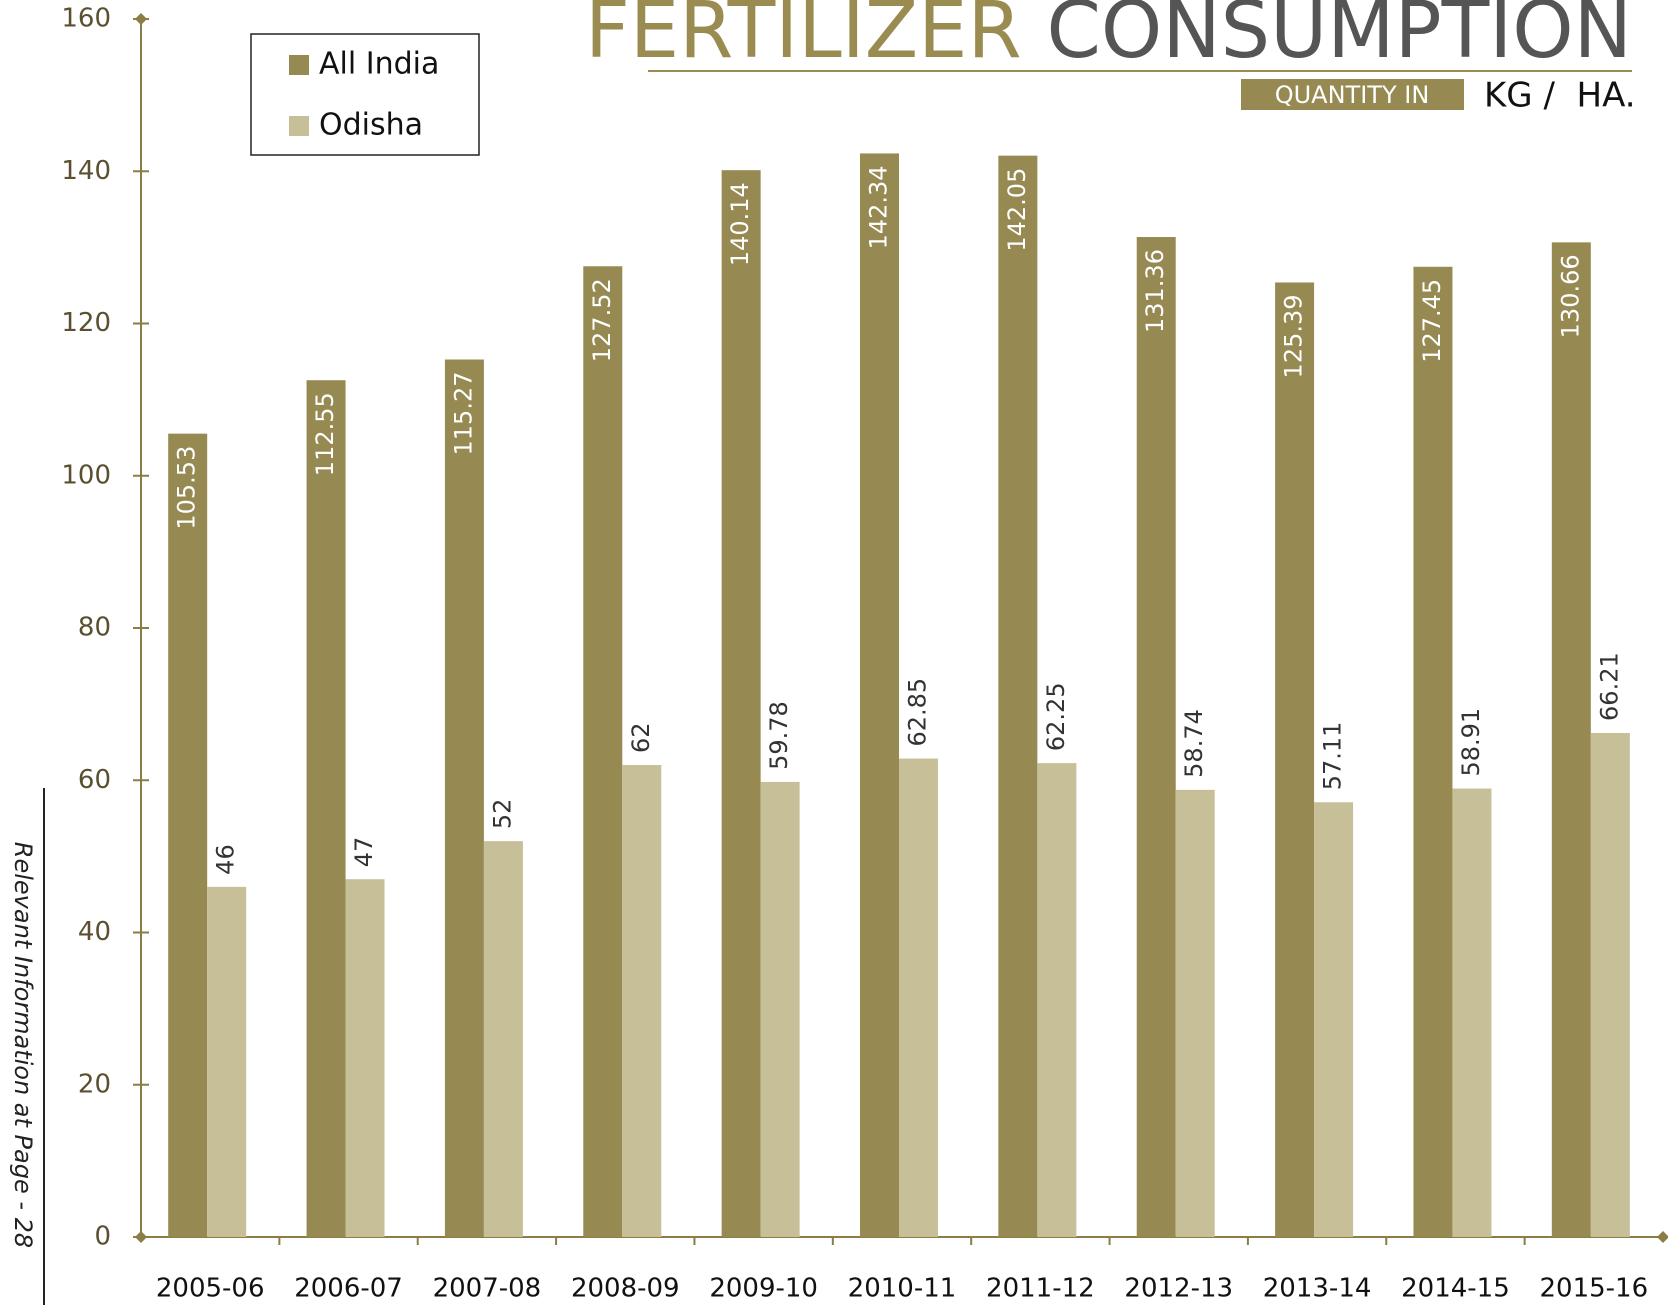 The height and width of the screenshot is (1305, 1668). I want to click on x-tick-label: 2015-16, so click(1593, 1289).